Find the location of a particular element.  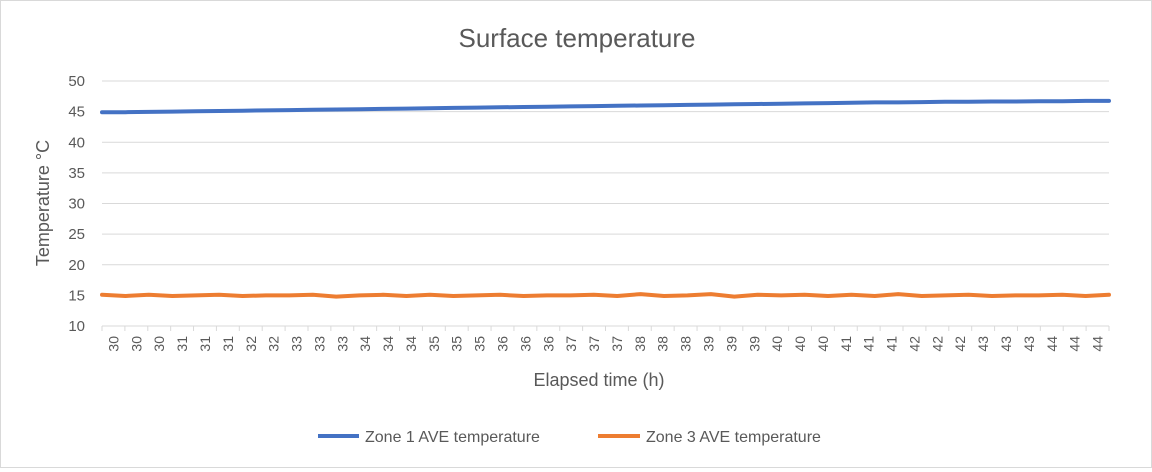

legend-label-1: Zone 1 AVE temperature is located at coordinates (452, 437).